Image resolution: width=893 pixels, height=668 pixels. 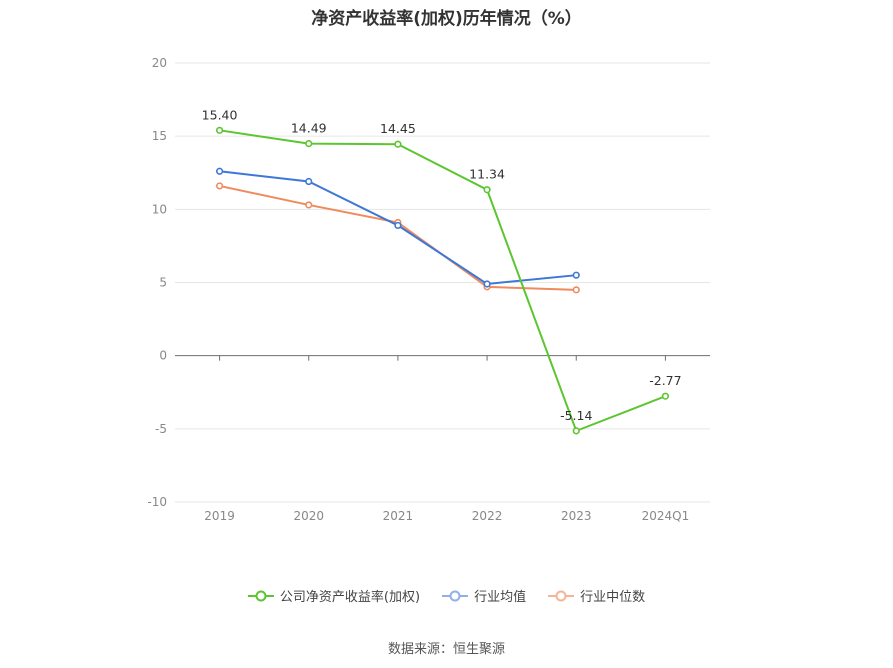 I want to click on legend: 公司净资产收益率(加权) 行业均值 行业中位数, so click(x=446, y=595).